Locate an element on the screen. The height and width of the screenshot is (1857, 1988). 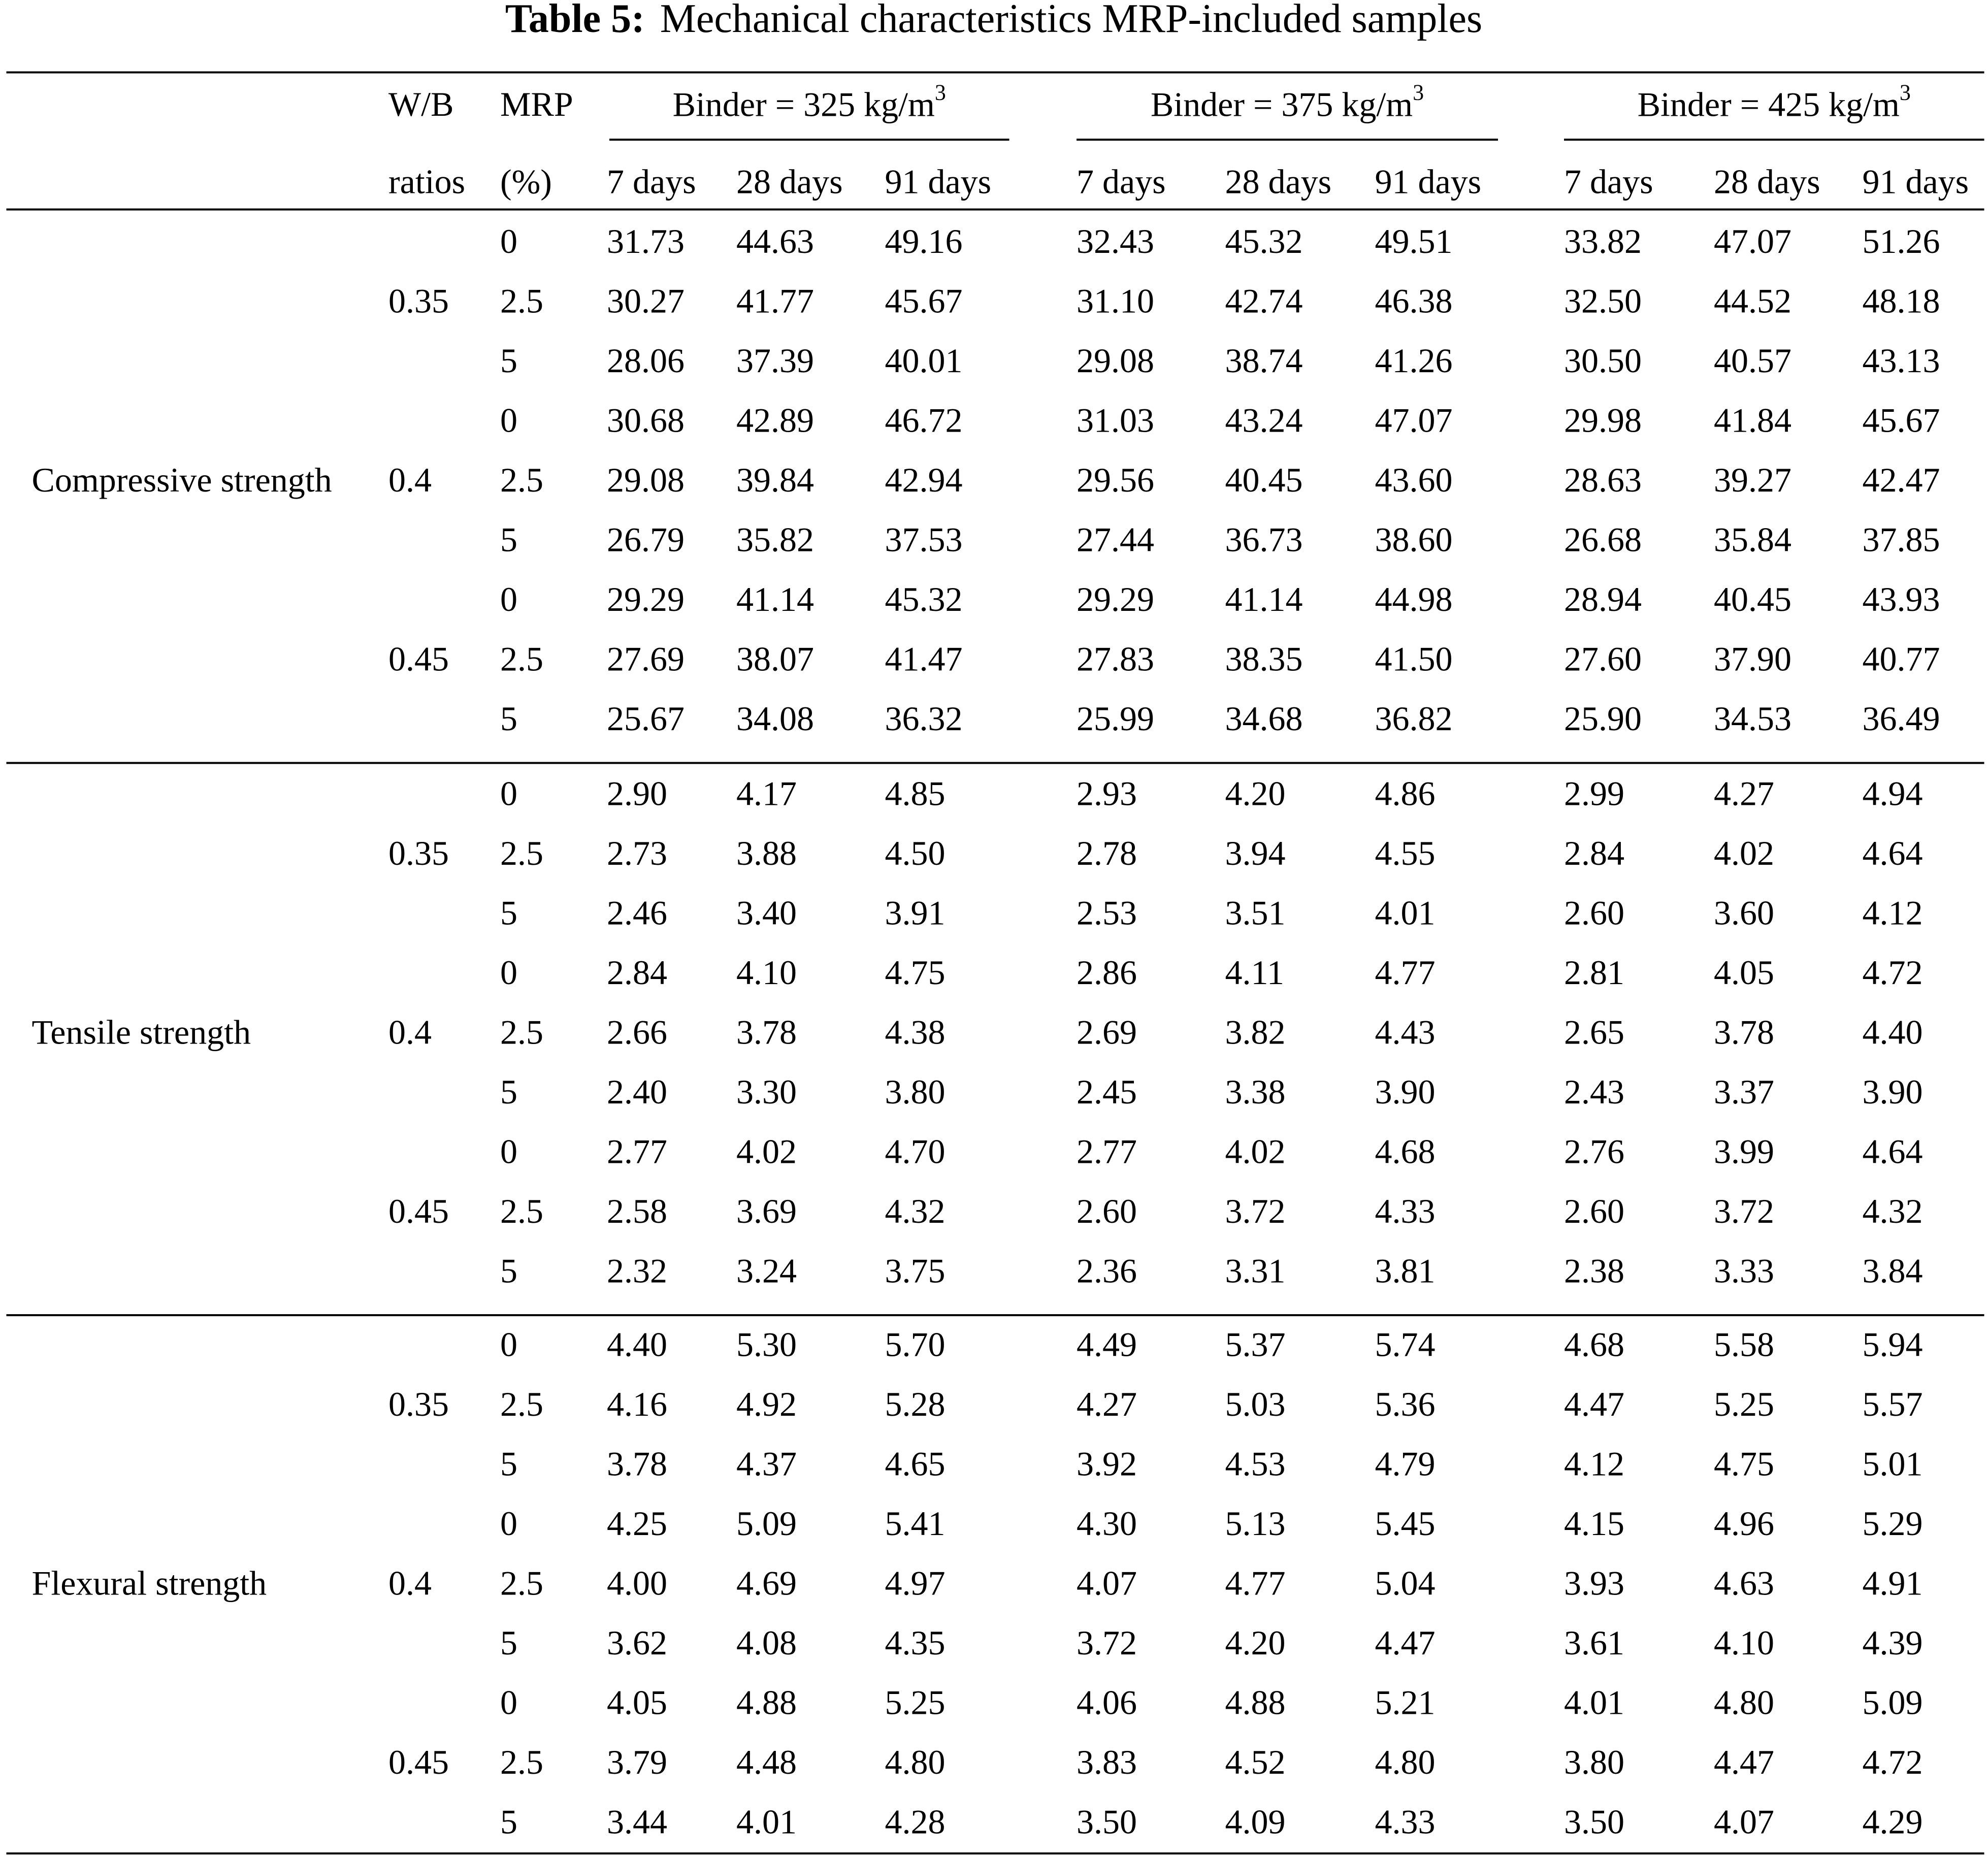
cell: 47.07 is located at coordinates (1753, 241).